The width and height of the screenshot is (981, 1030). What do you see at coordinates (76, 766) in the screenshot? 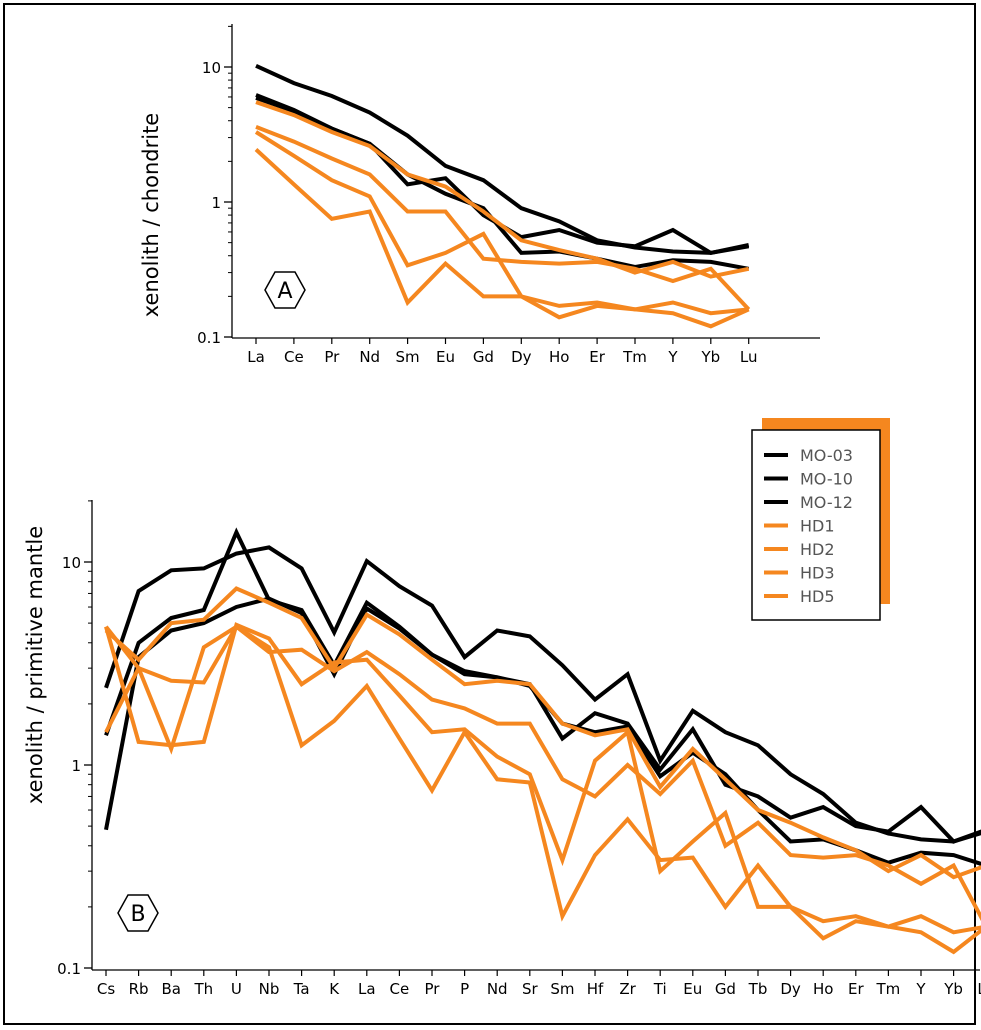
I see `panel-b-y-tick-label: 1` at bounding box center [76, 766].